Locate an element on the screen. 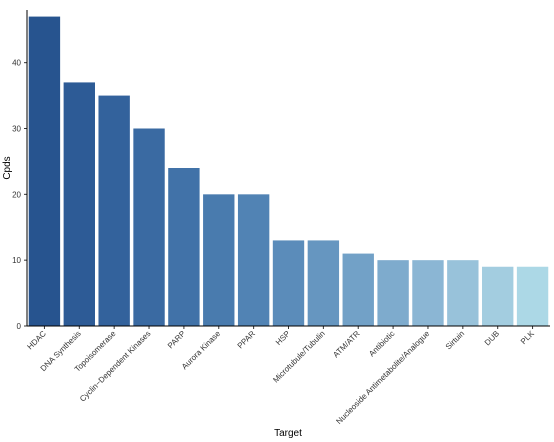 Image resolution: width=554 pixels, height=442 pixels. x-tick-label: PARP is located at coordinates (176, 339).